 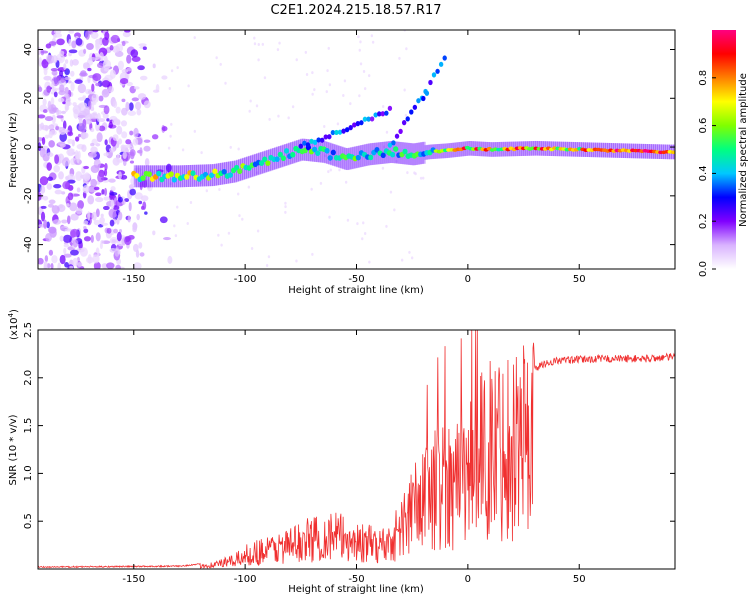 What do you see at coordinates (579, 279) in the screenshot?
I see `spectrogram-x-tick-label: 50` at bounding box center [579, 279].